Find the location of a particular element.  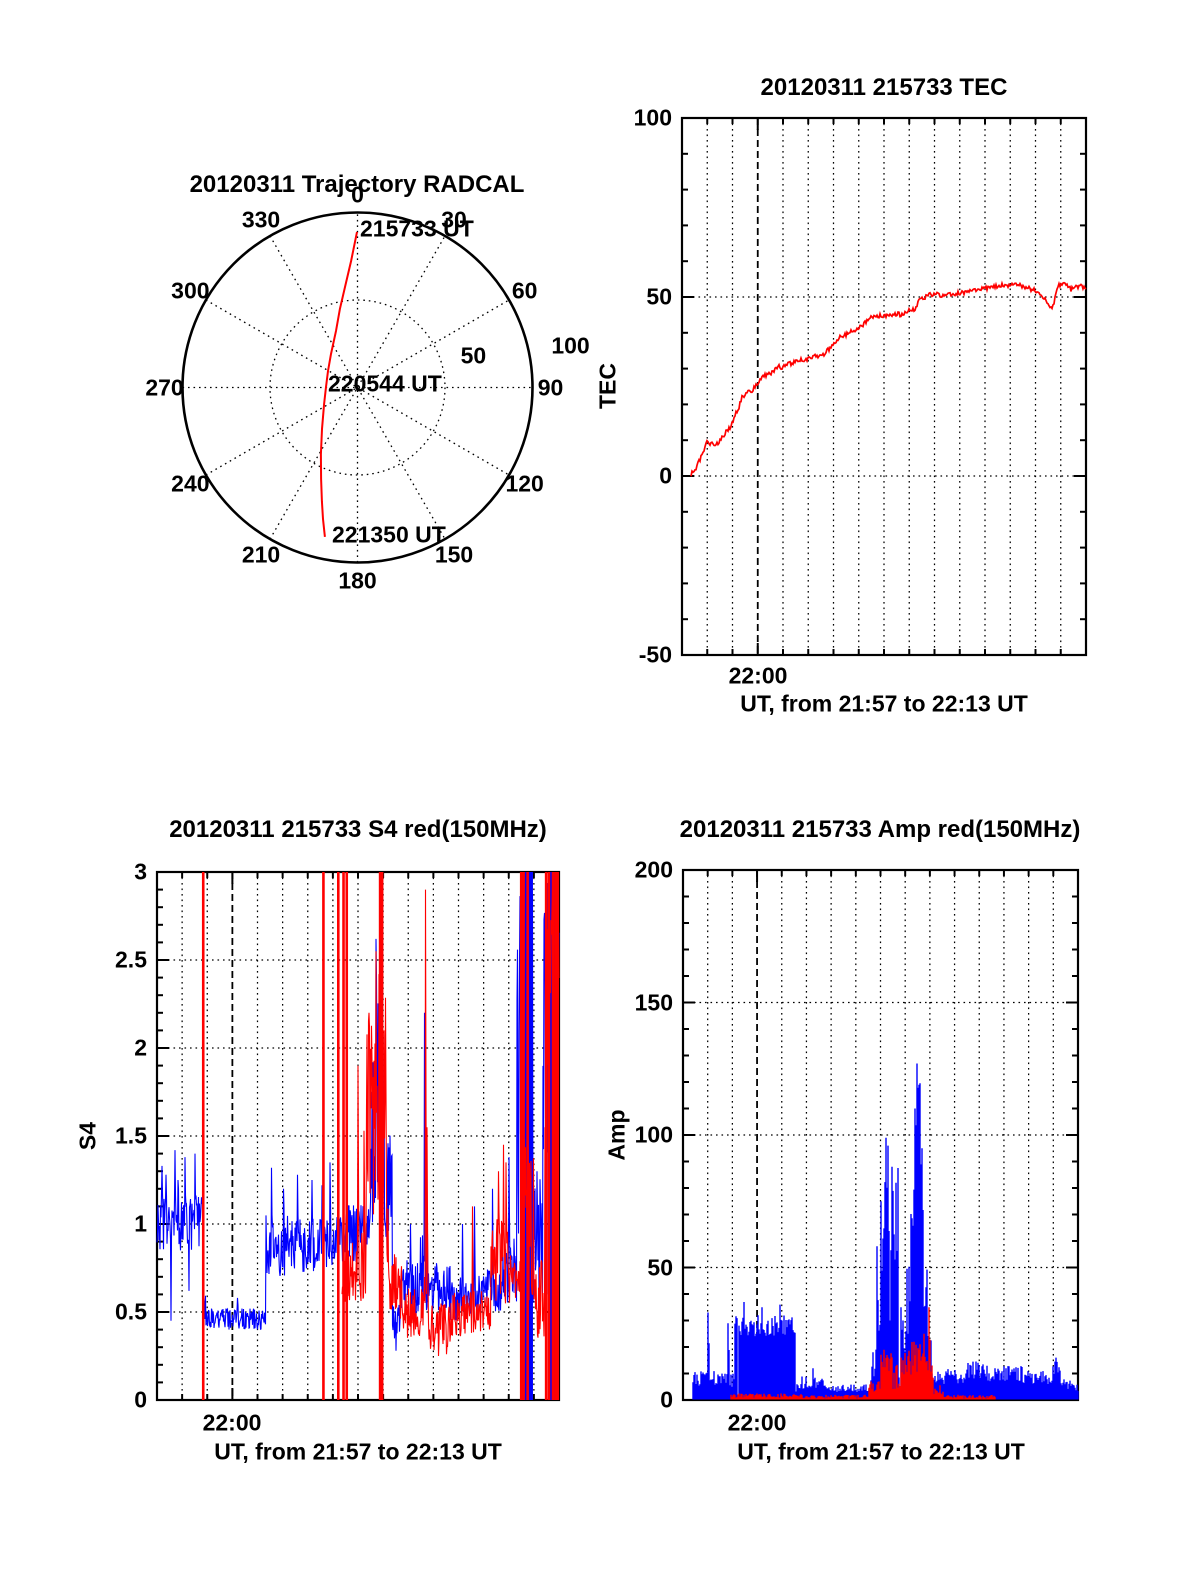

s4-y-tick-label: 1.5 is located at coordinates (131, 1135).